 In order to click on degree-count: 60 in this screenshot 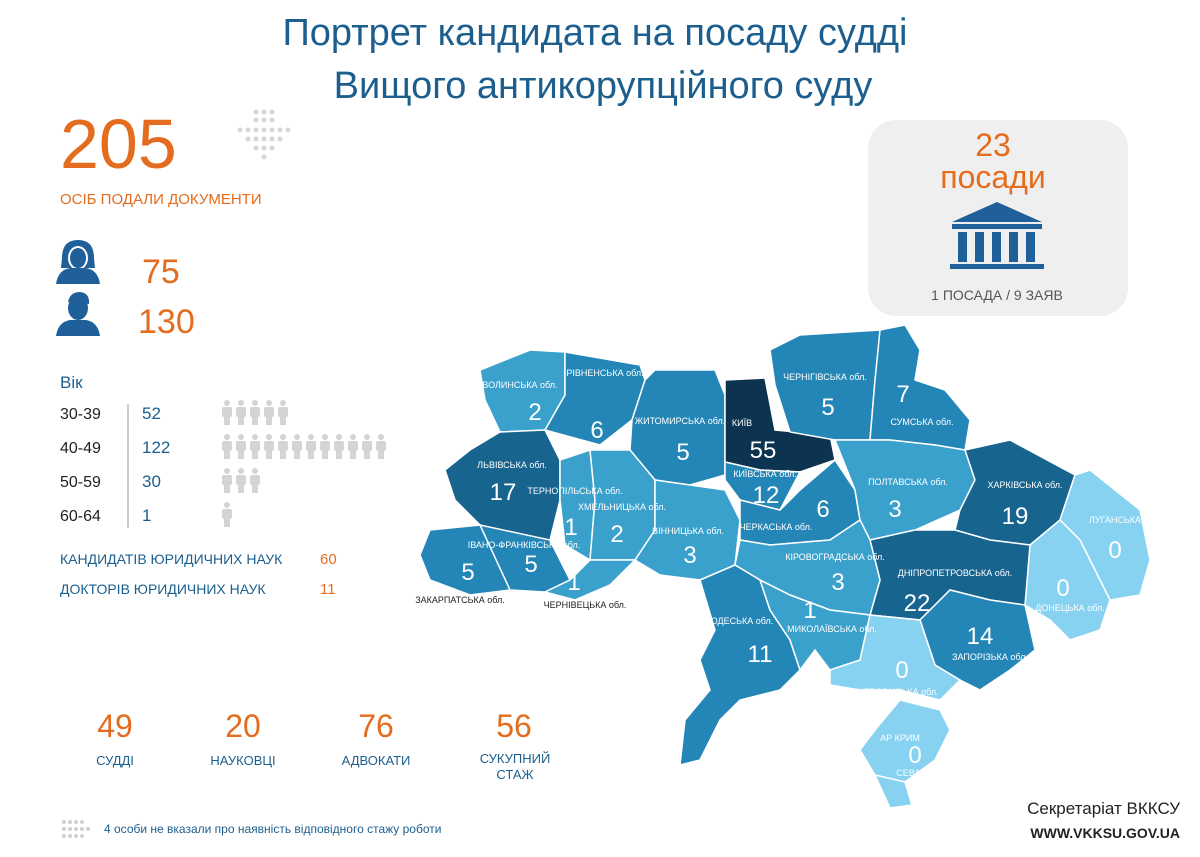, I will do `click(328, 559)`.